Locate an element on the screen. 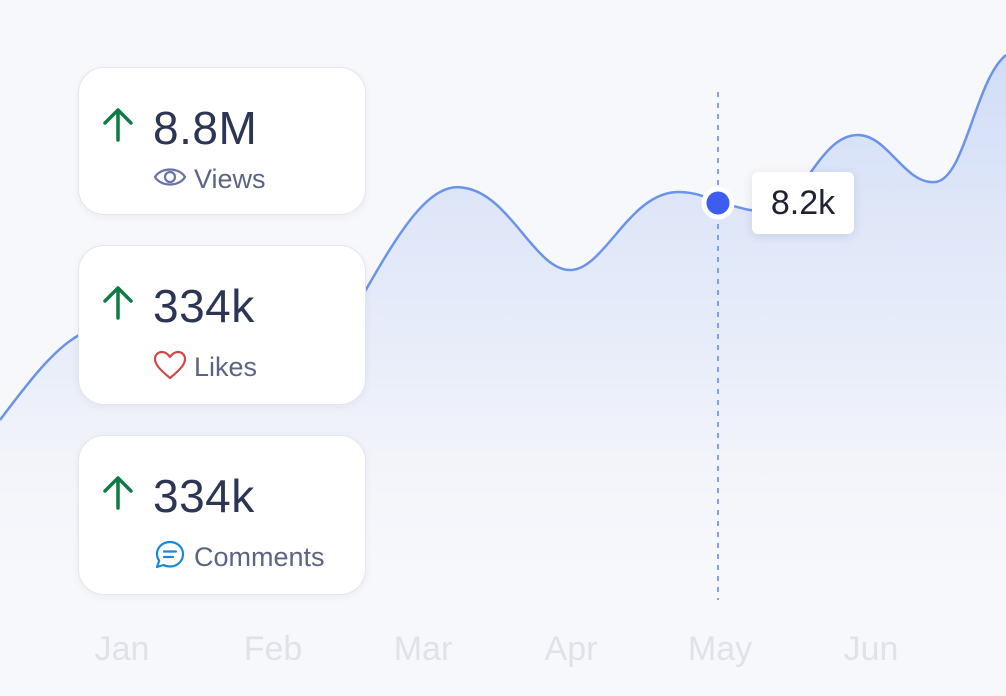 This screenshot has width=1006, height=696. comments-value: 334k is located at coordinates (204, 496).